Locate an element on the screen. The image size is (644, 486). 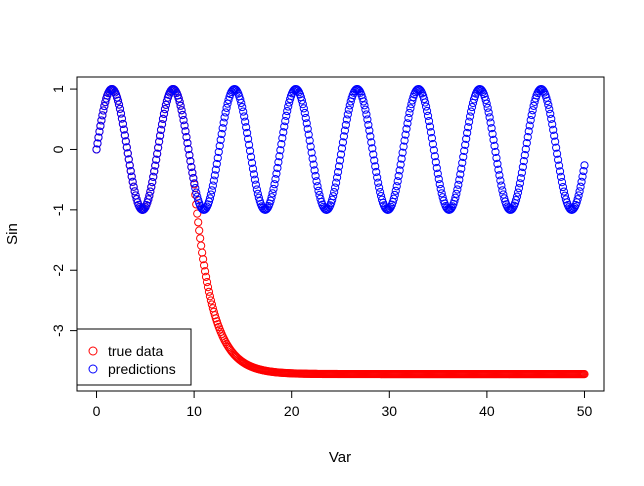
y-tick-label: -3 is located at coordinates (58, 330).